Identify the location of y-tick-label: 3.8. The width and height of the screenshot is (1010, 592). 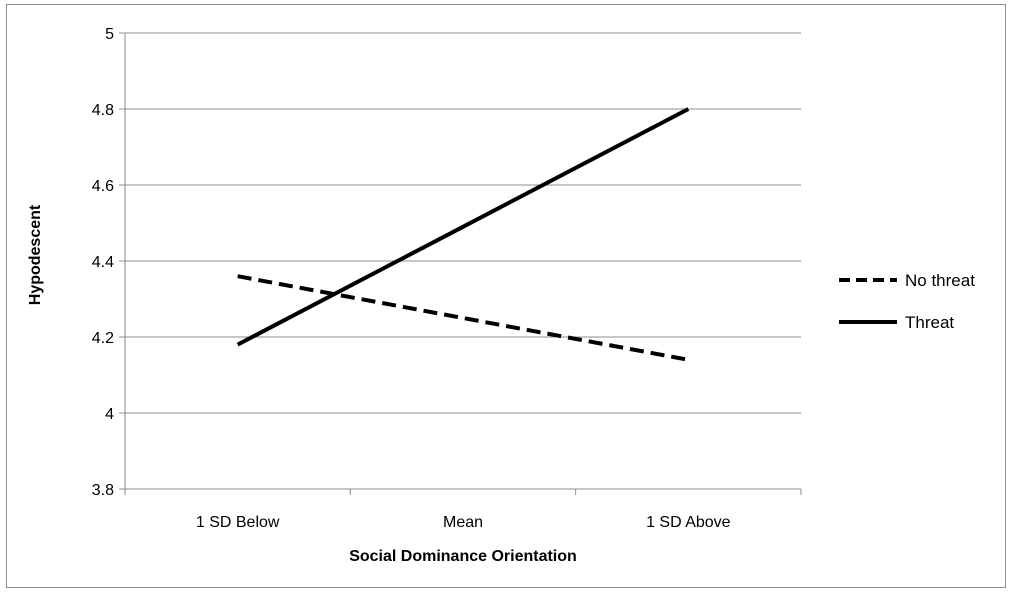
(103, 490).